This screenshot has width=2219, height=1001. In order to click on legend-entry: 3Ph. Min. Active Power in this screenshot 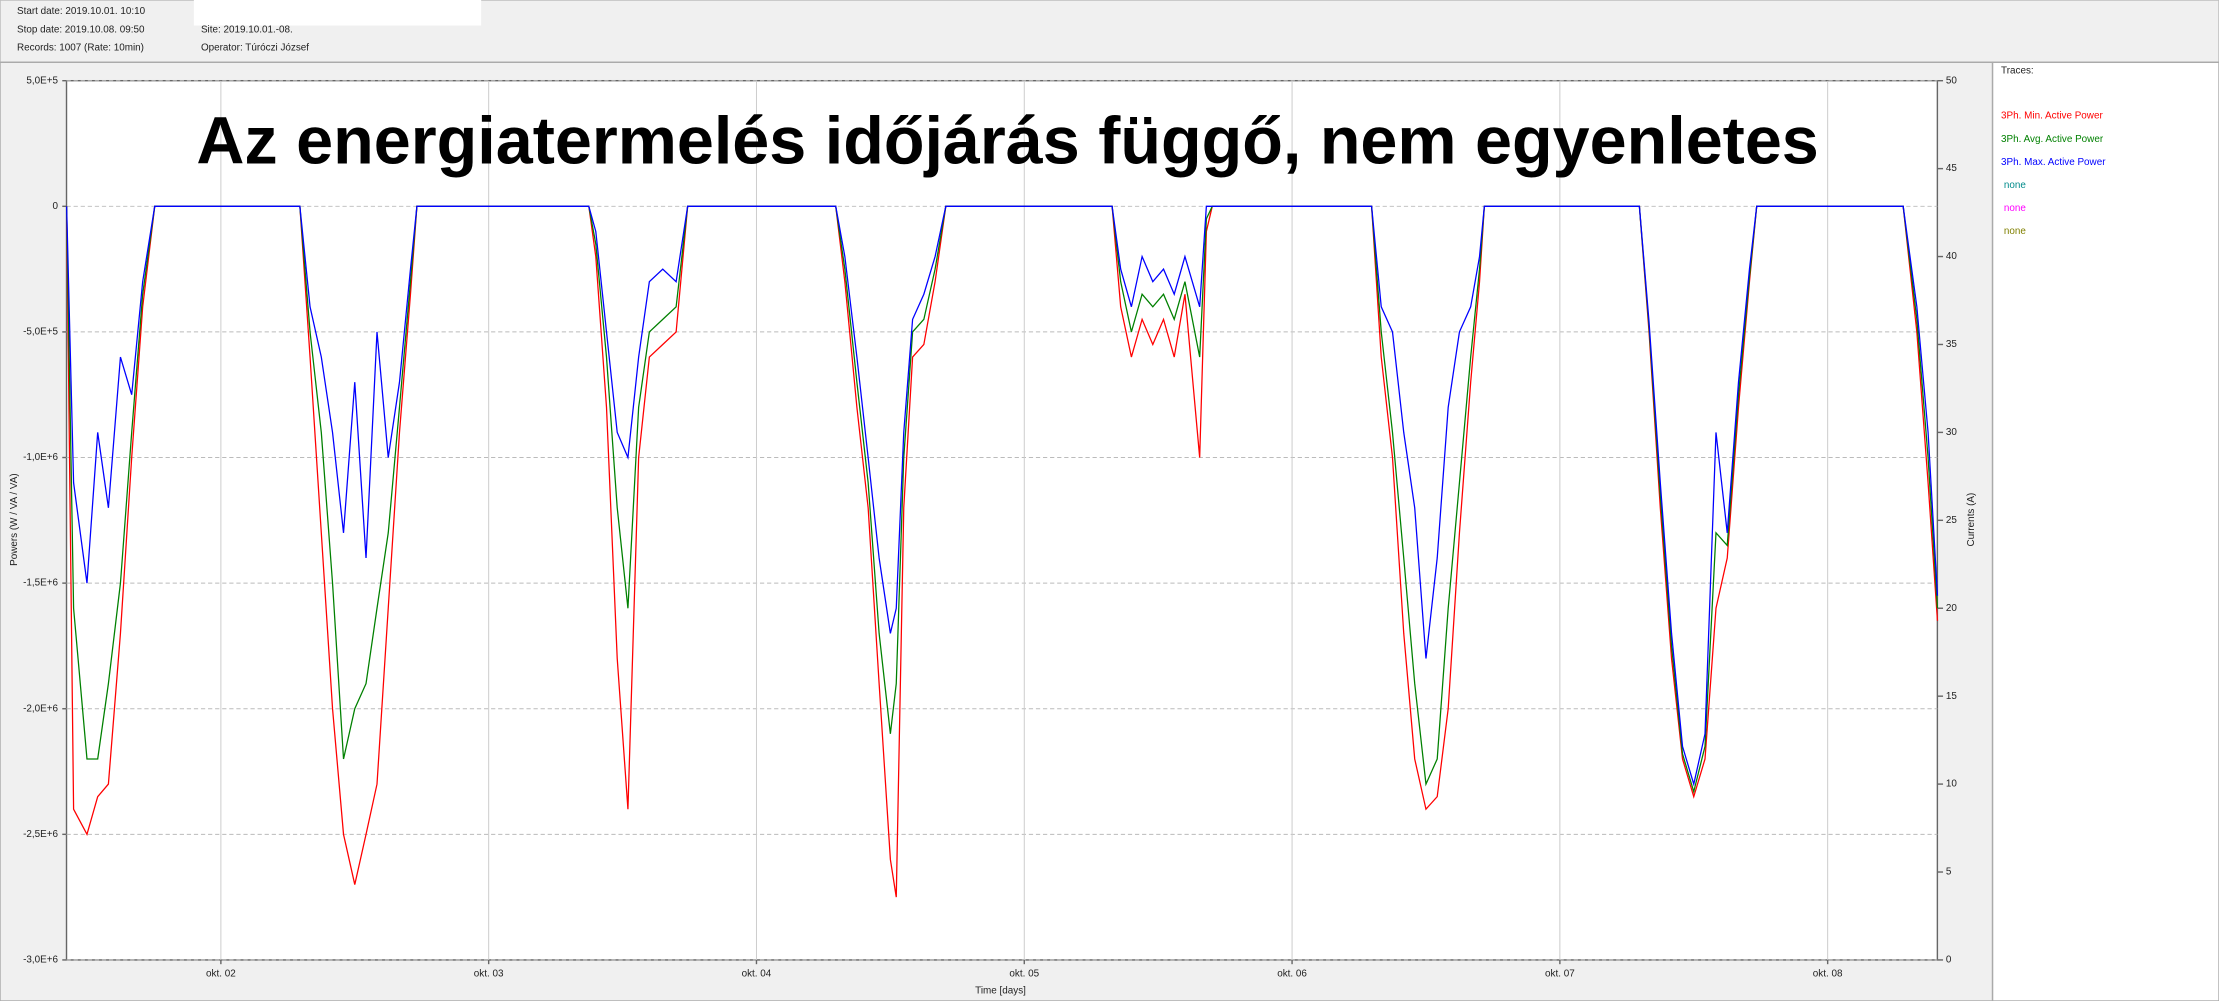, I will do `click(2052, 116)`.